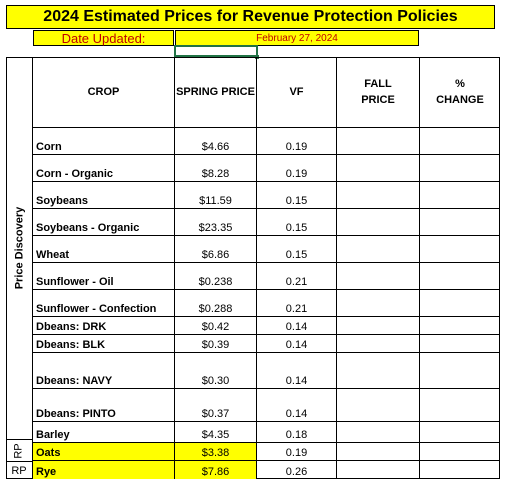 The height and width of the screenshot is (483, 506). What do you see at coordinates (104, 432) in the screenshot?
I see `crop-cell: Barley` at bounding box center [104, 432].